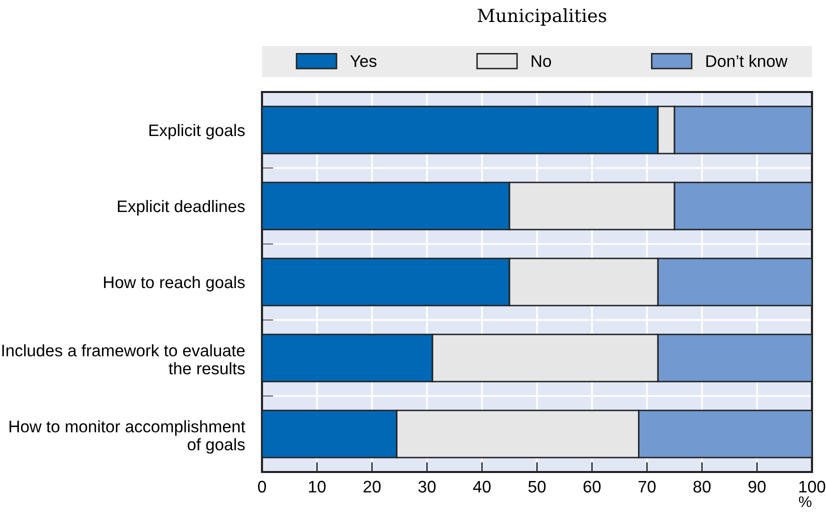 Image resolution: width=826 pixels, height=521 pixels. Describe the element at coordinates (181, 208) in the screenshot. I see `y-tick-label: Explicit deadlines` at that location.